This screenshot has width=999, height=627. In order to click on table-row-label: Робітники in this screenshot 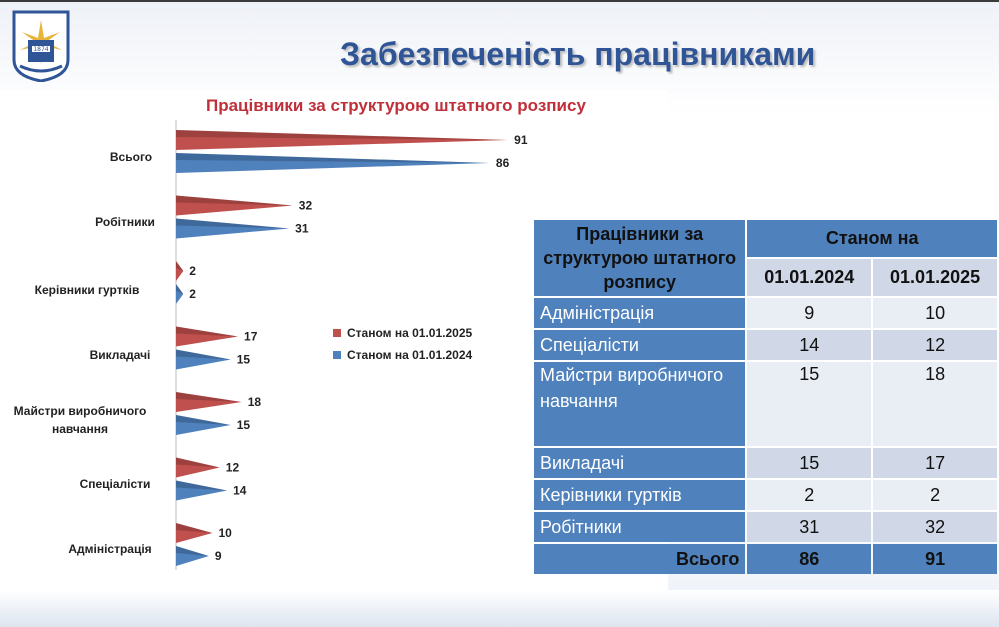, I will do `click(640, 527)`.